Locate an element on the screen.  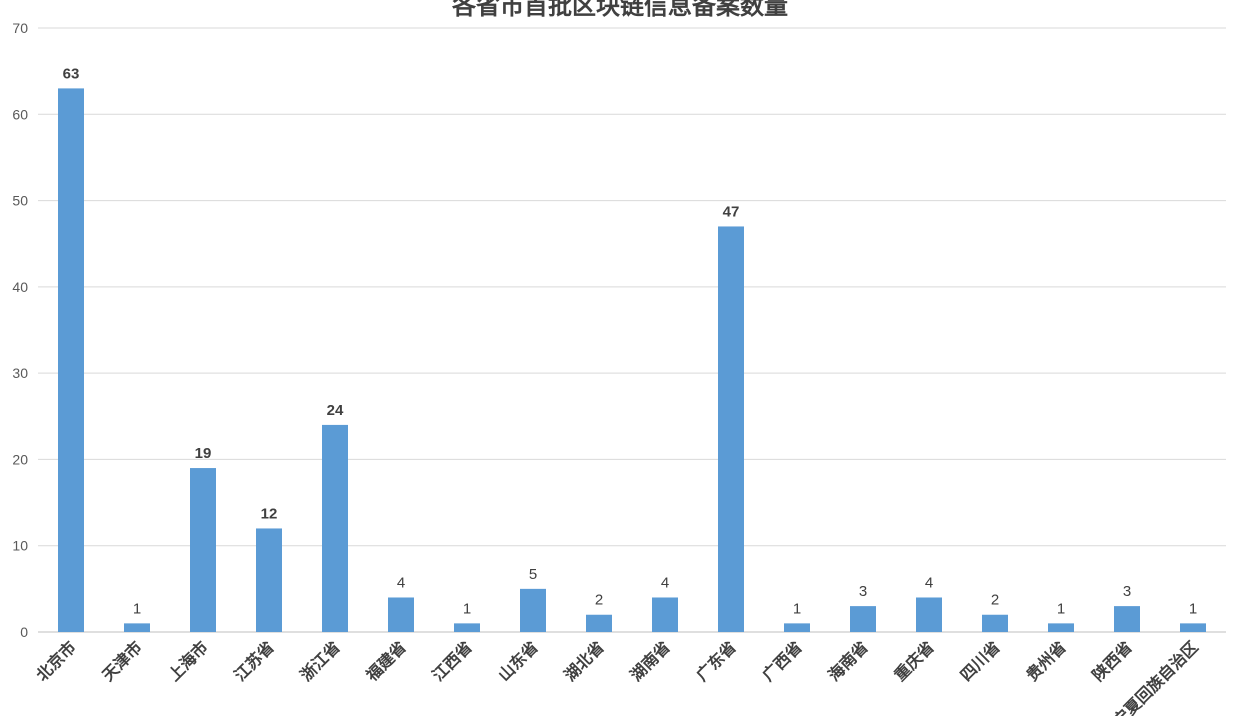
x-tick-label: 福建省 is located at coordinates (386, 661).